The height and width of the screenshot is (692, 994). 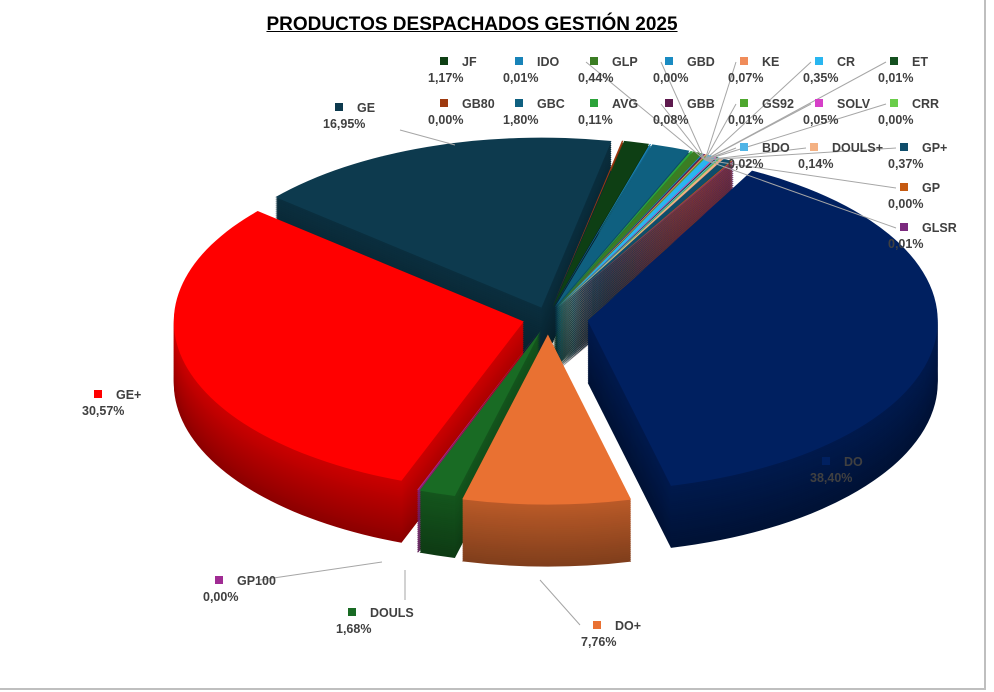 I want to click on pie-slice-gp, so click(x=645, y=234).